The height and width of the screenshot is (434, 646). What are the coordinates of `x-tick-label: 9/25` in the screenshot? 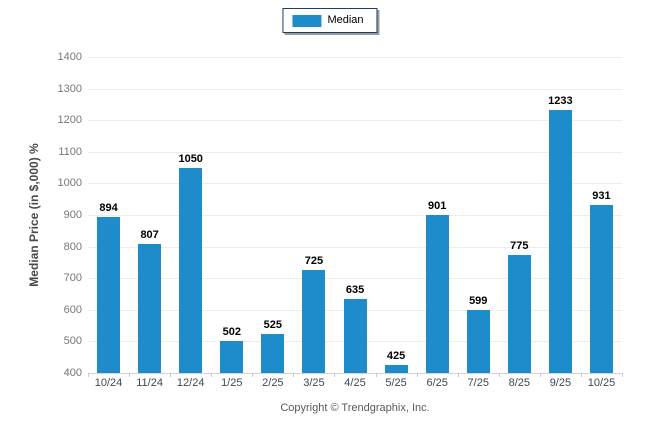 It's located at (560, 383).